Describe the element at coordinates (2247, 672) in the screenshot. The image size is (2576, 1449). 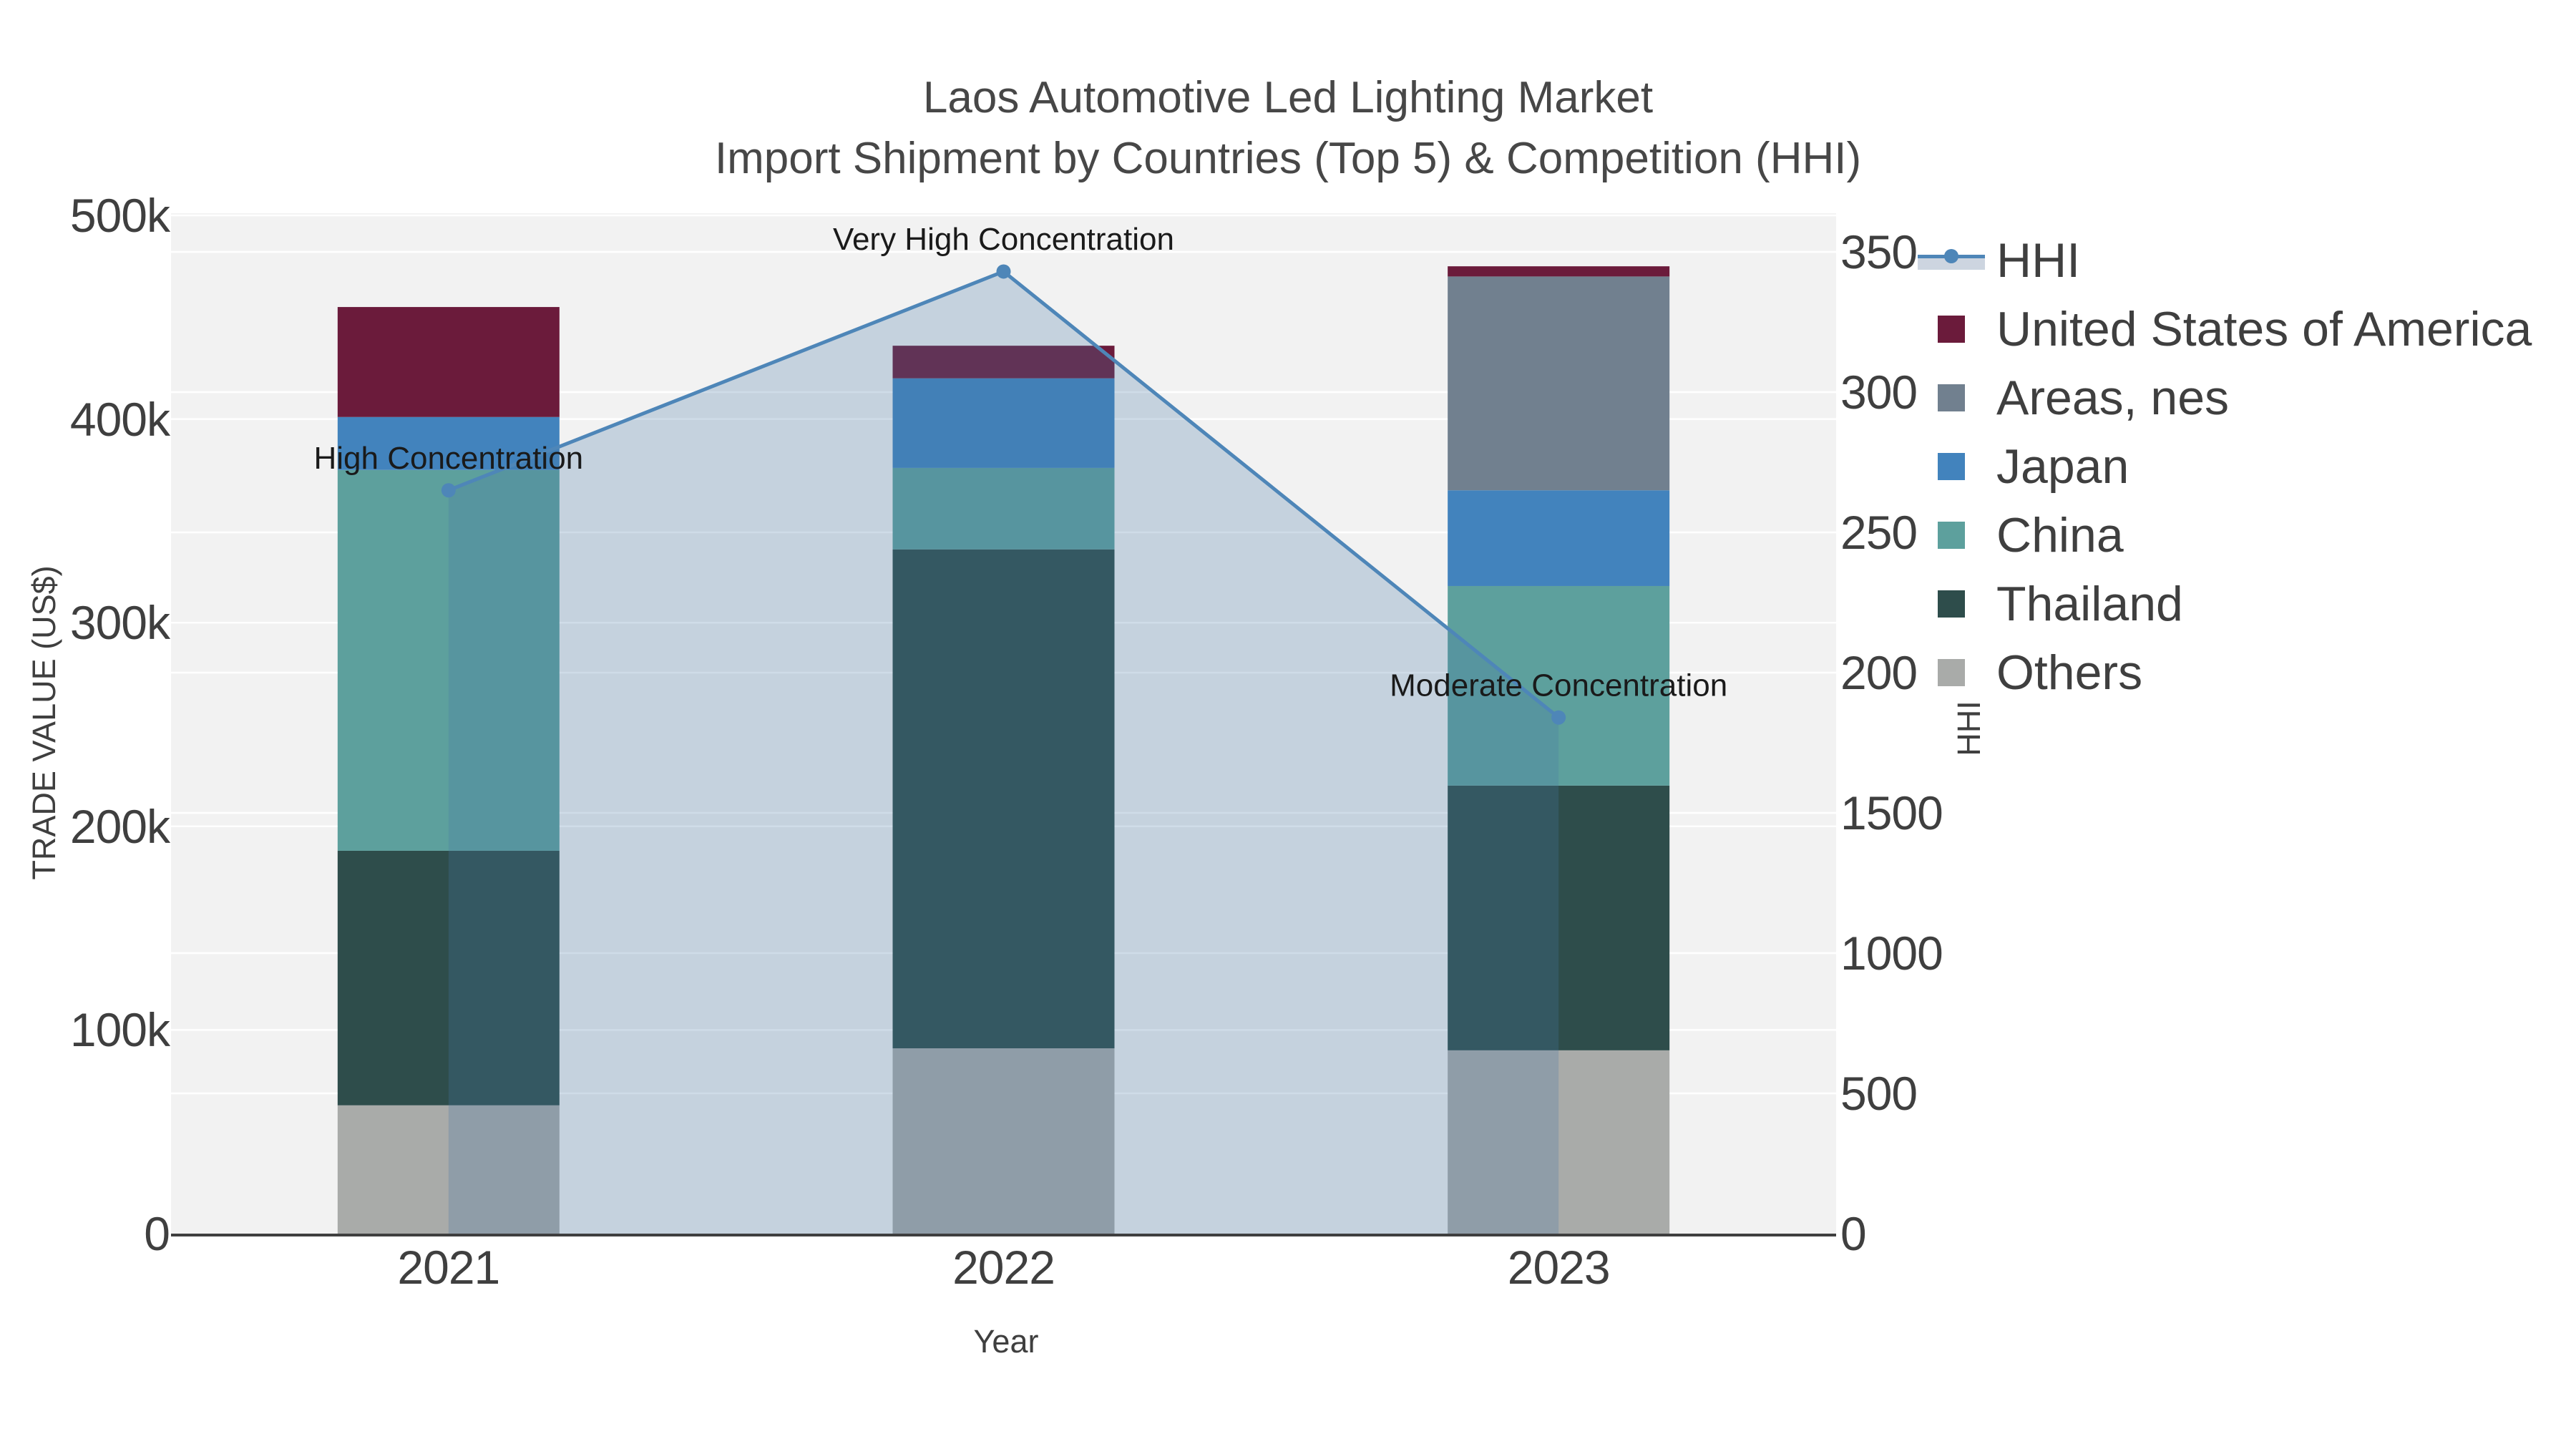
I see `legend-item: Others` at that location.